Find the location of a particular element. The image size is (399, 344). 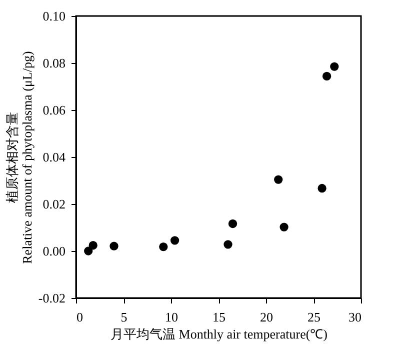

y-tick-label: 0.08 is located at coordinates (54, 63).